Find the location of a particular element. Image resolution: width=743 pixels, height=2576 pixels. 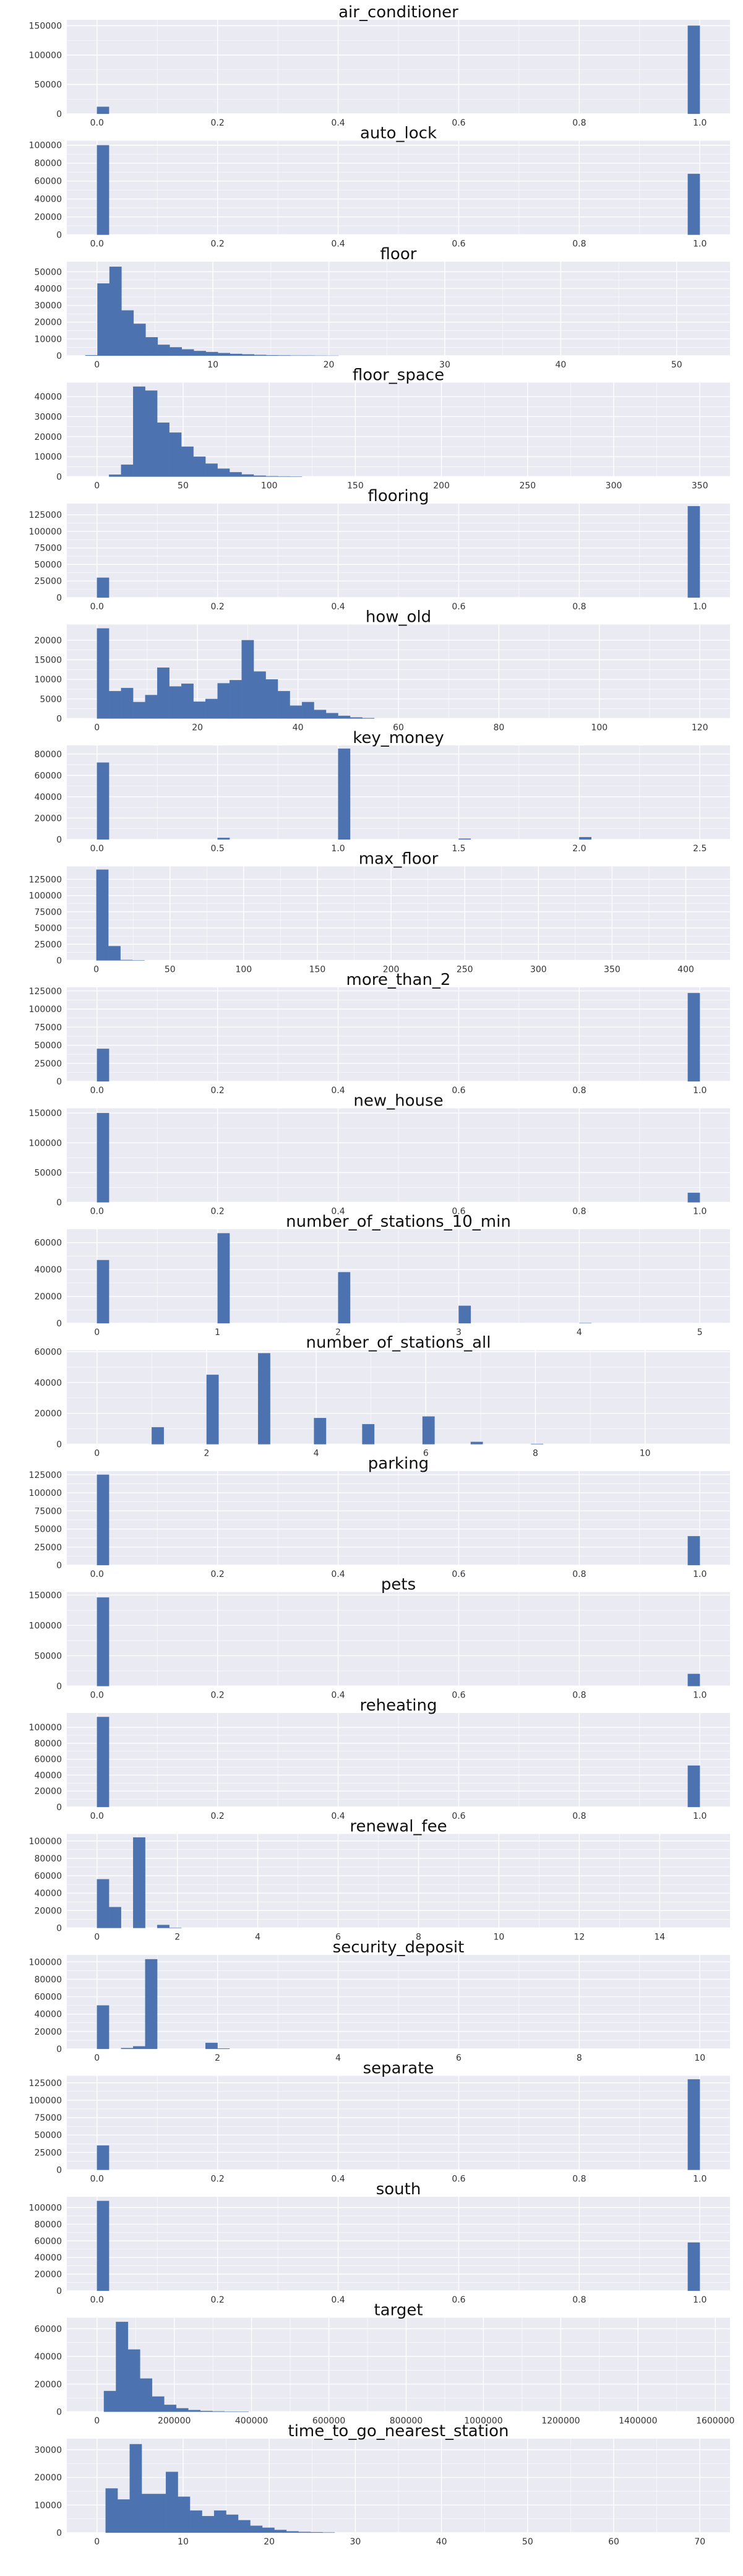

x-tick-label: 6 is located at coordinates (338, 1938).